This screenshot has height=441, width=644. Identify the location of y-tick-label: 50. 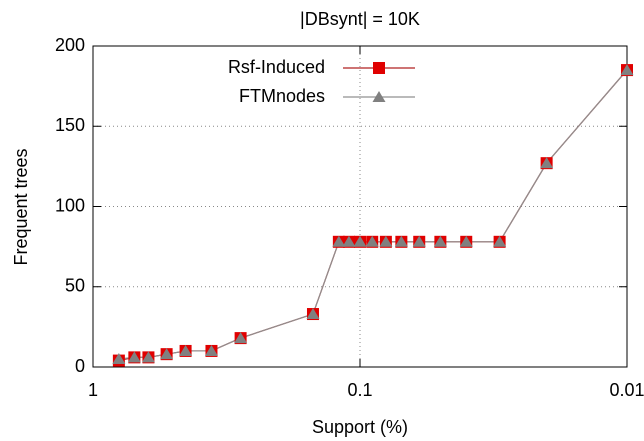
(75, 286).